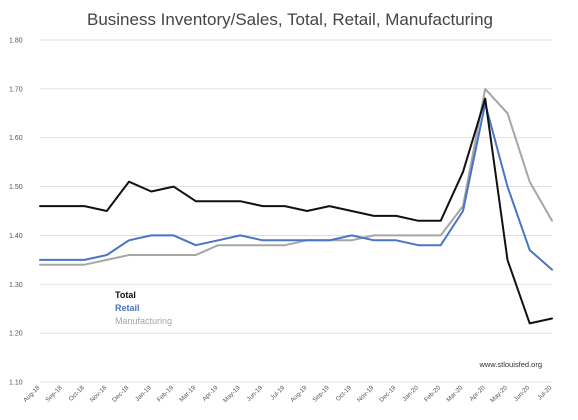  Describe the element at coordinates (32, 394) in the screenshot. I see `x-tick-label: Aug-18` at that location.